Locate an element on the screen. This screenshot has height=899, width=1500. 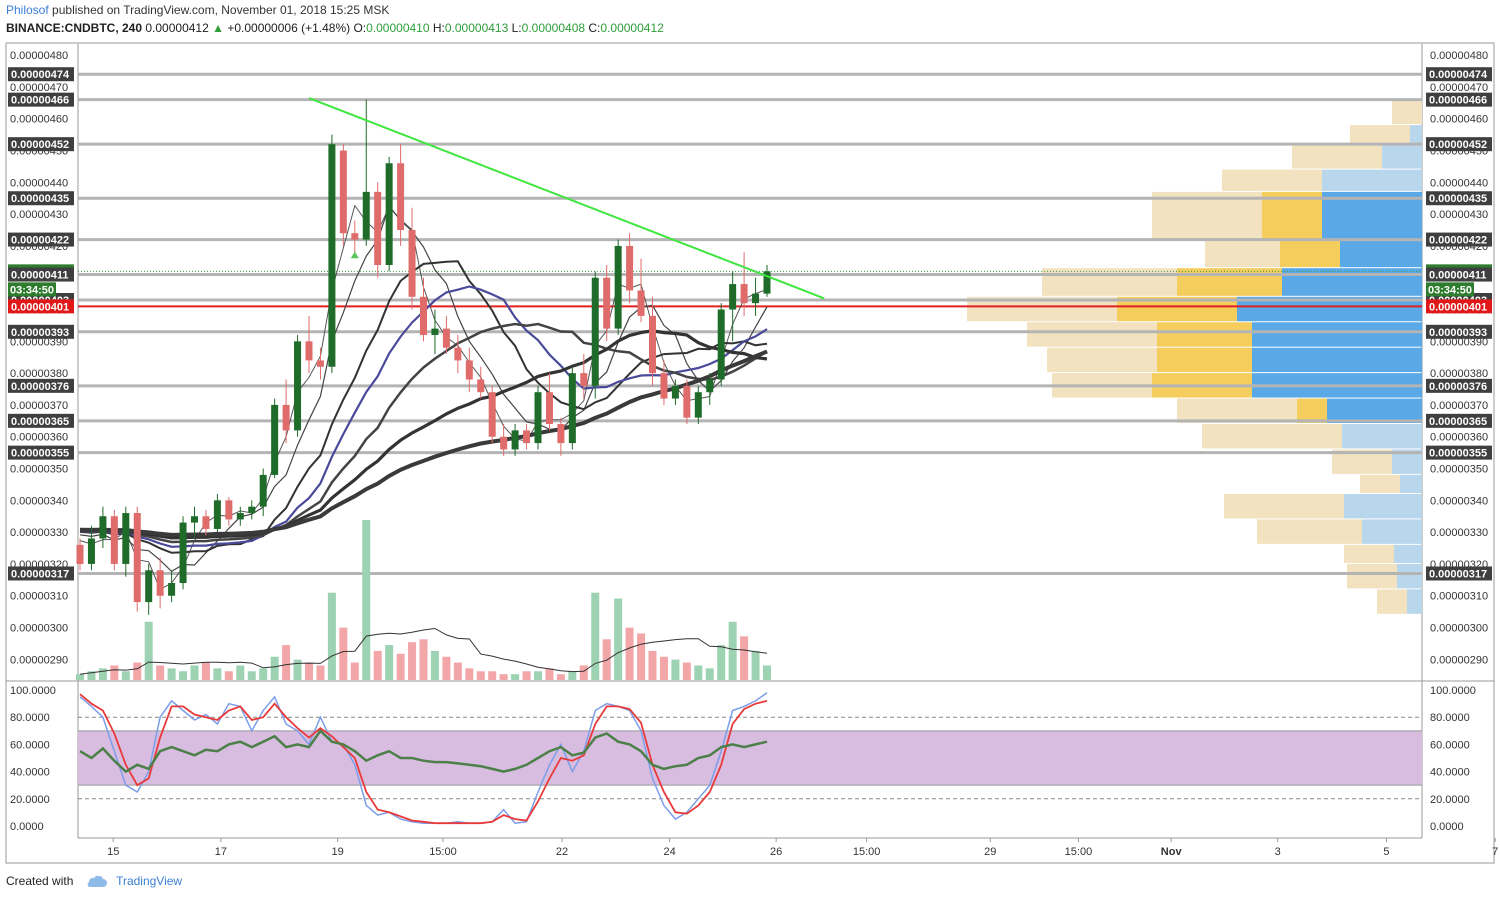
time-axis: 15 17 19 15:00 22 24 26 15:00 29 15:00 Nov 3 5 7 is located at coordinates (802, 848).